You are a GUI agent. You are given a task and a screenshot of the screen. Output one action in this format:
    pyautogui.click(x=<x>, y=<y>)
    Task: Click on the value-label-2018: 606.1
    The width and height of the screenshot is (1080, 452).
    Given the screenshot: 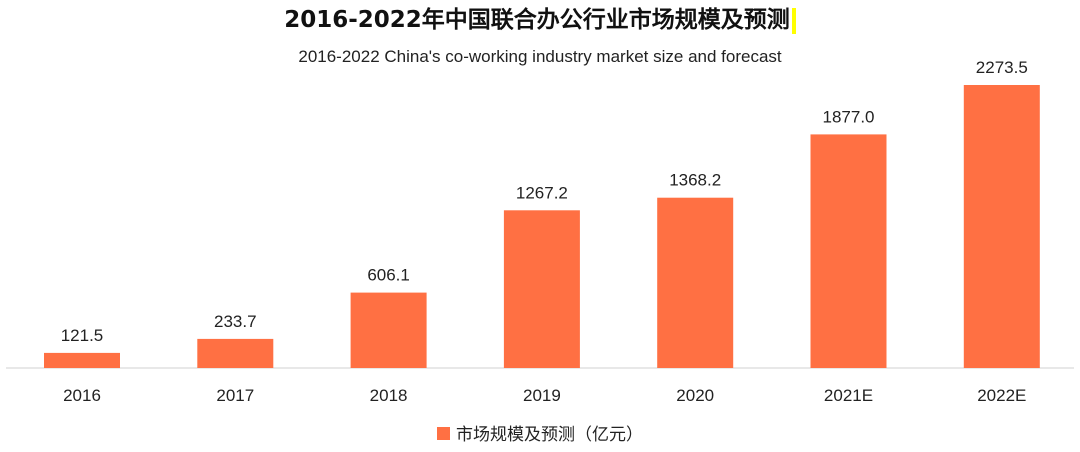 What is the action you would take?
    pyautogui.click(x=388, y=275)
    